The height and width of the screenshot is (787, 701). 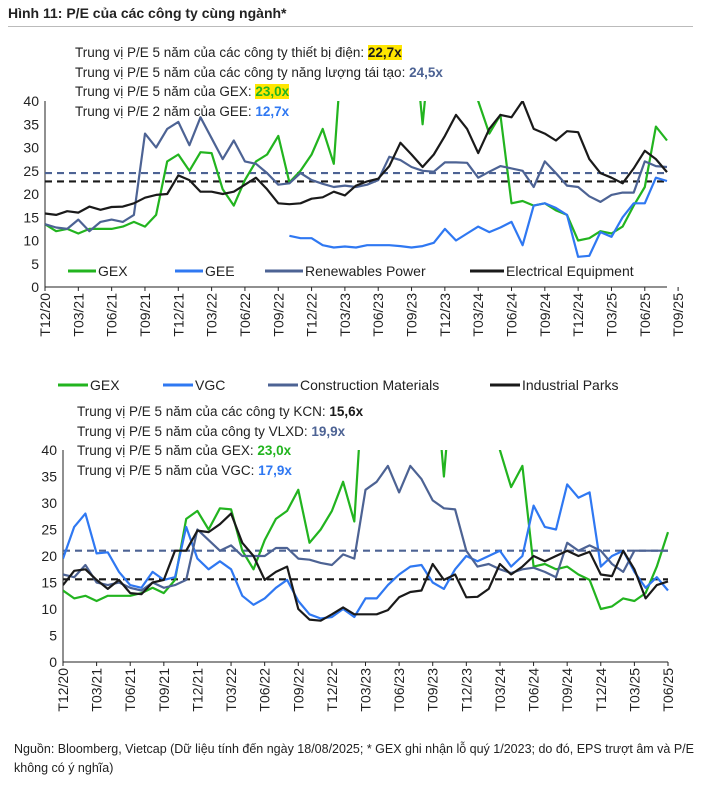 What do you see at coordinates (194, 431) in the screenshot?
I see `annotation-label: Trung vị P/E 5 năm của công ty VLXD:` at bounding box center [194, 431].